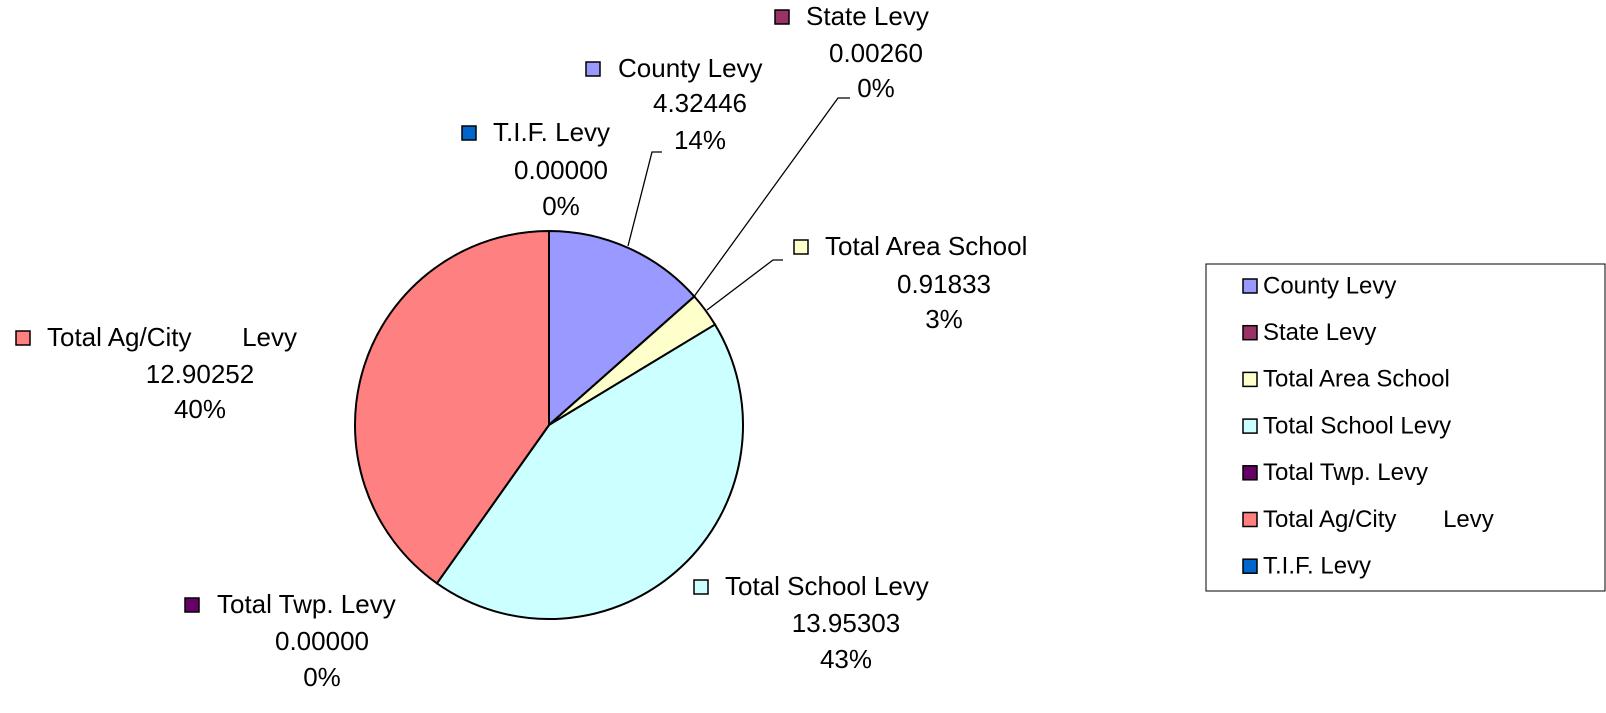 The width and height of the screenshot is (1606, 713). I want to click on data-label-value: 4.32446, so click(700, 103).